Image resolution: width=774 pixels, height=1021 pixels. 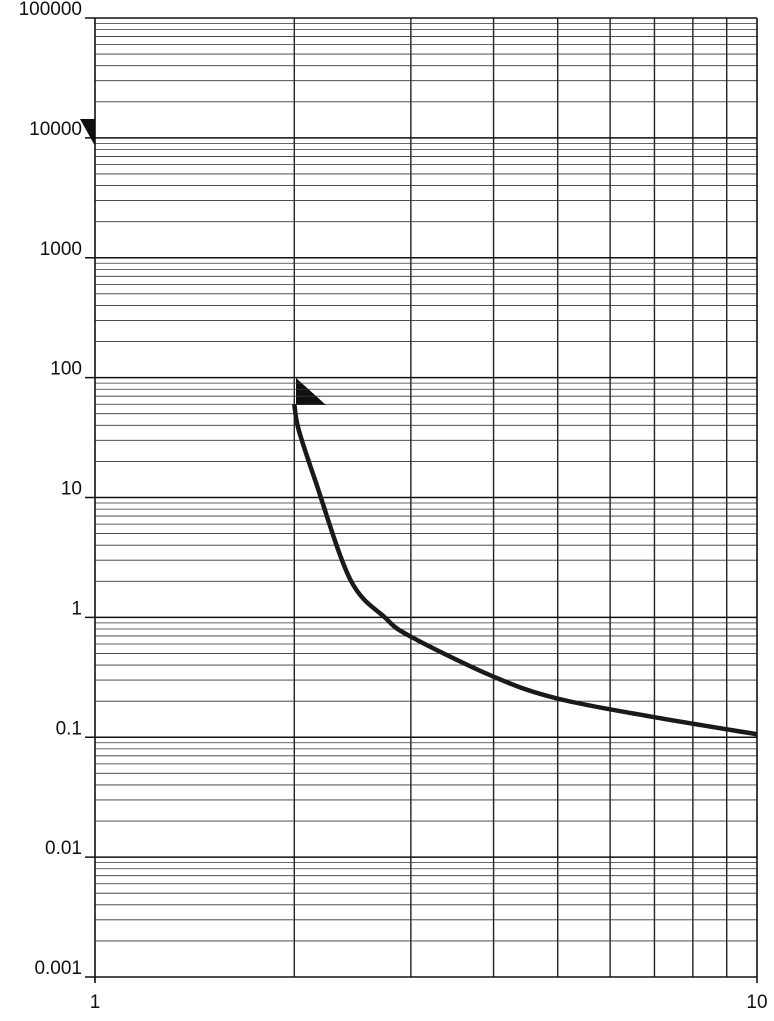 What do you see at coordinates (55, 129) in the screenshot?
I see `y-tick-label: 10000` at bounding box center [55, 129].